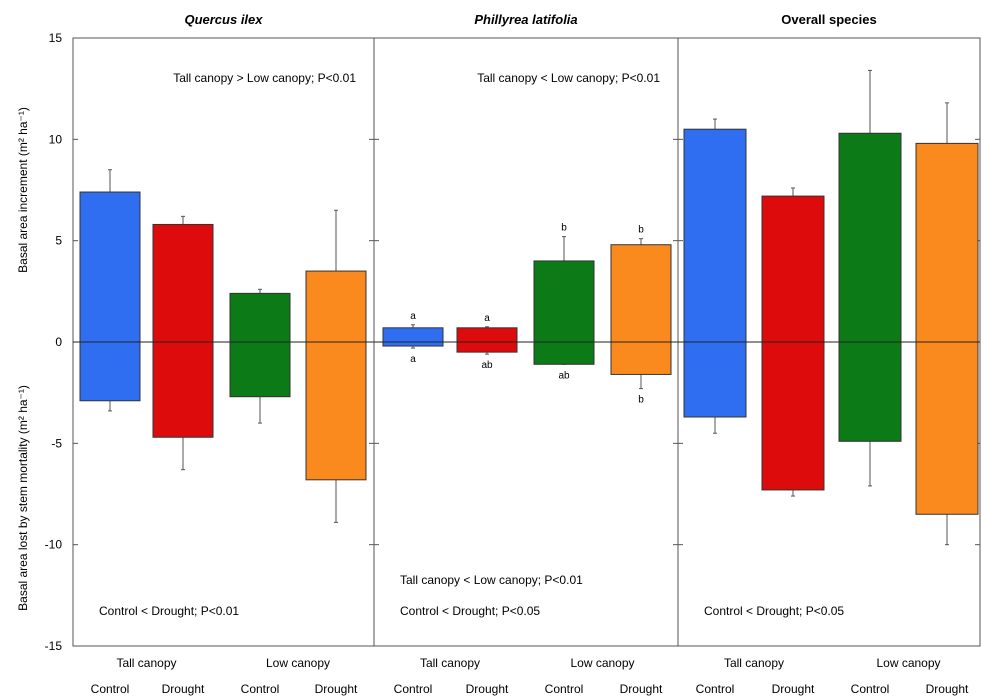 The width and height of the screenshot is (982, 698). I want to click on panel-title: Quercus ilex, so click(223, 19).